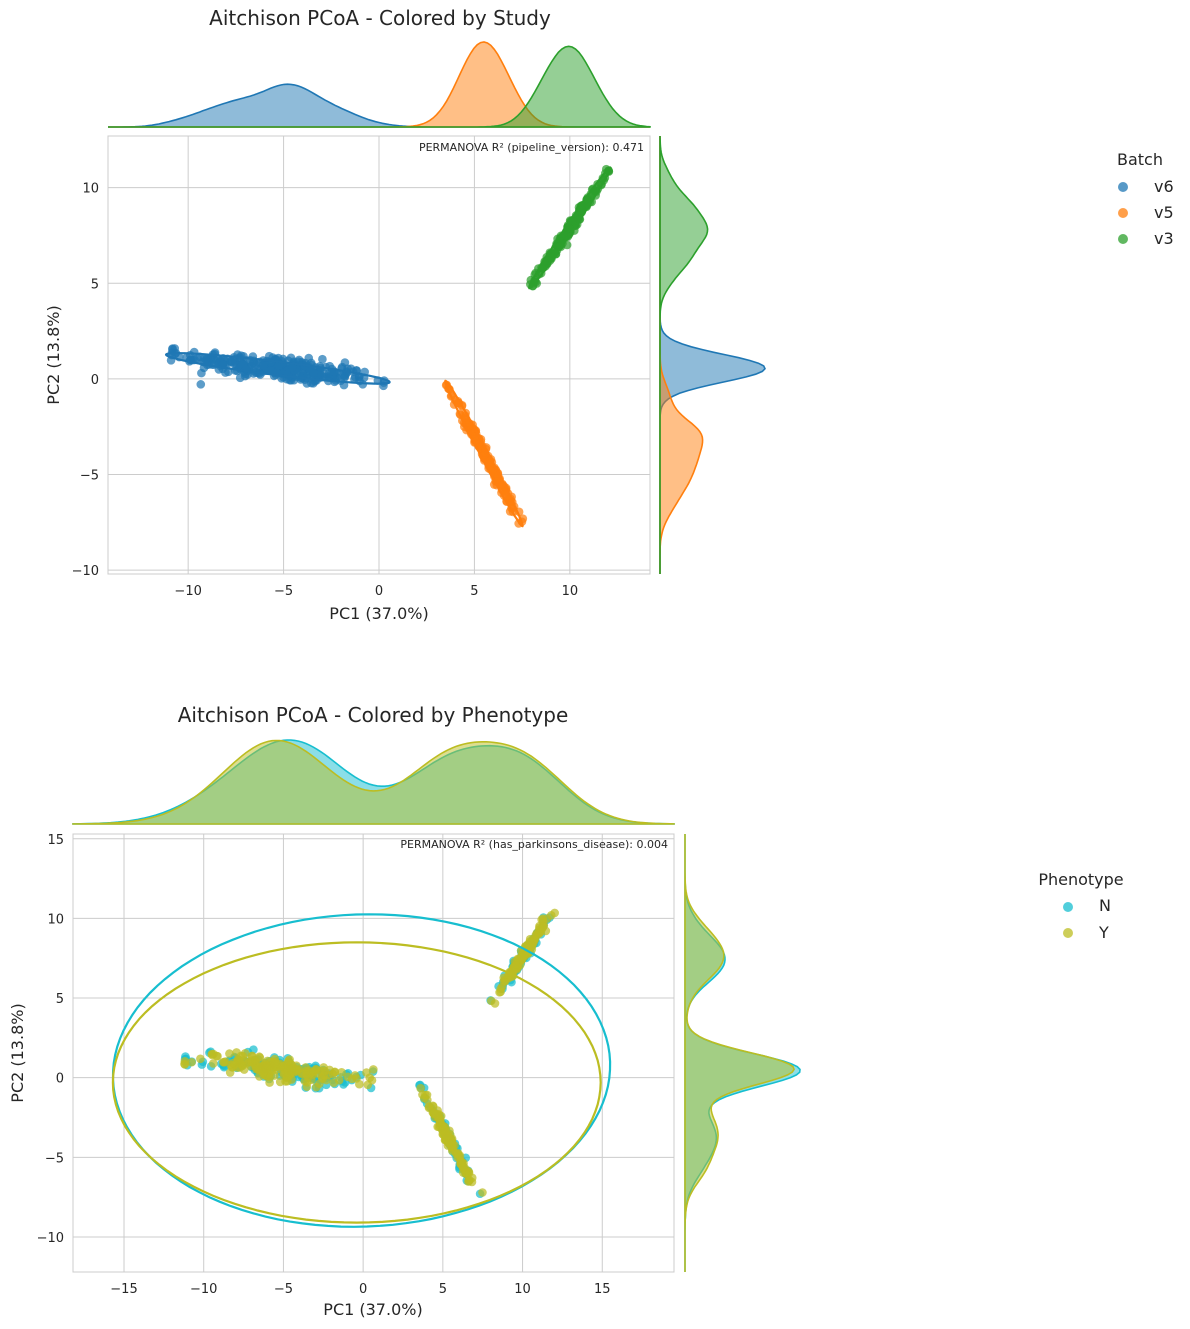  What do you see at coordinates (1164, 186) in the screenshot?
I see `legend-label: v6` at bounding box center [1164, 186].